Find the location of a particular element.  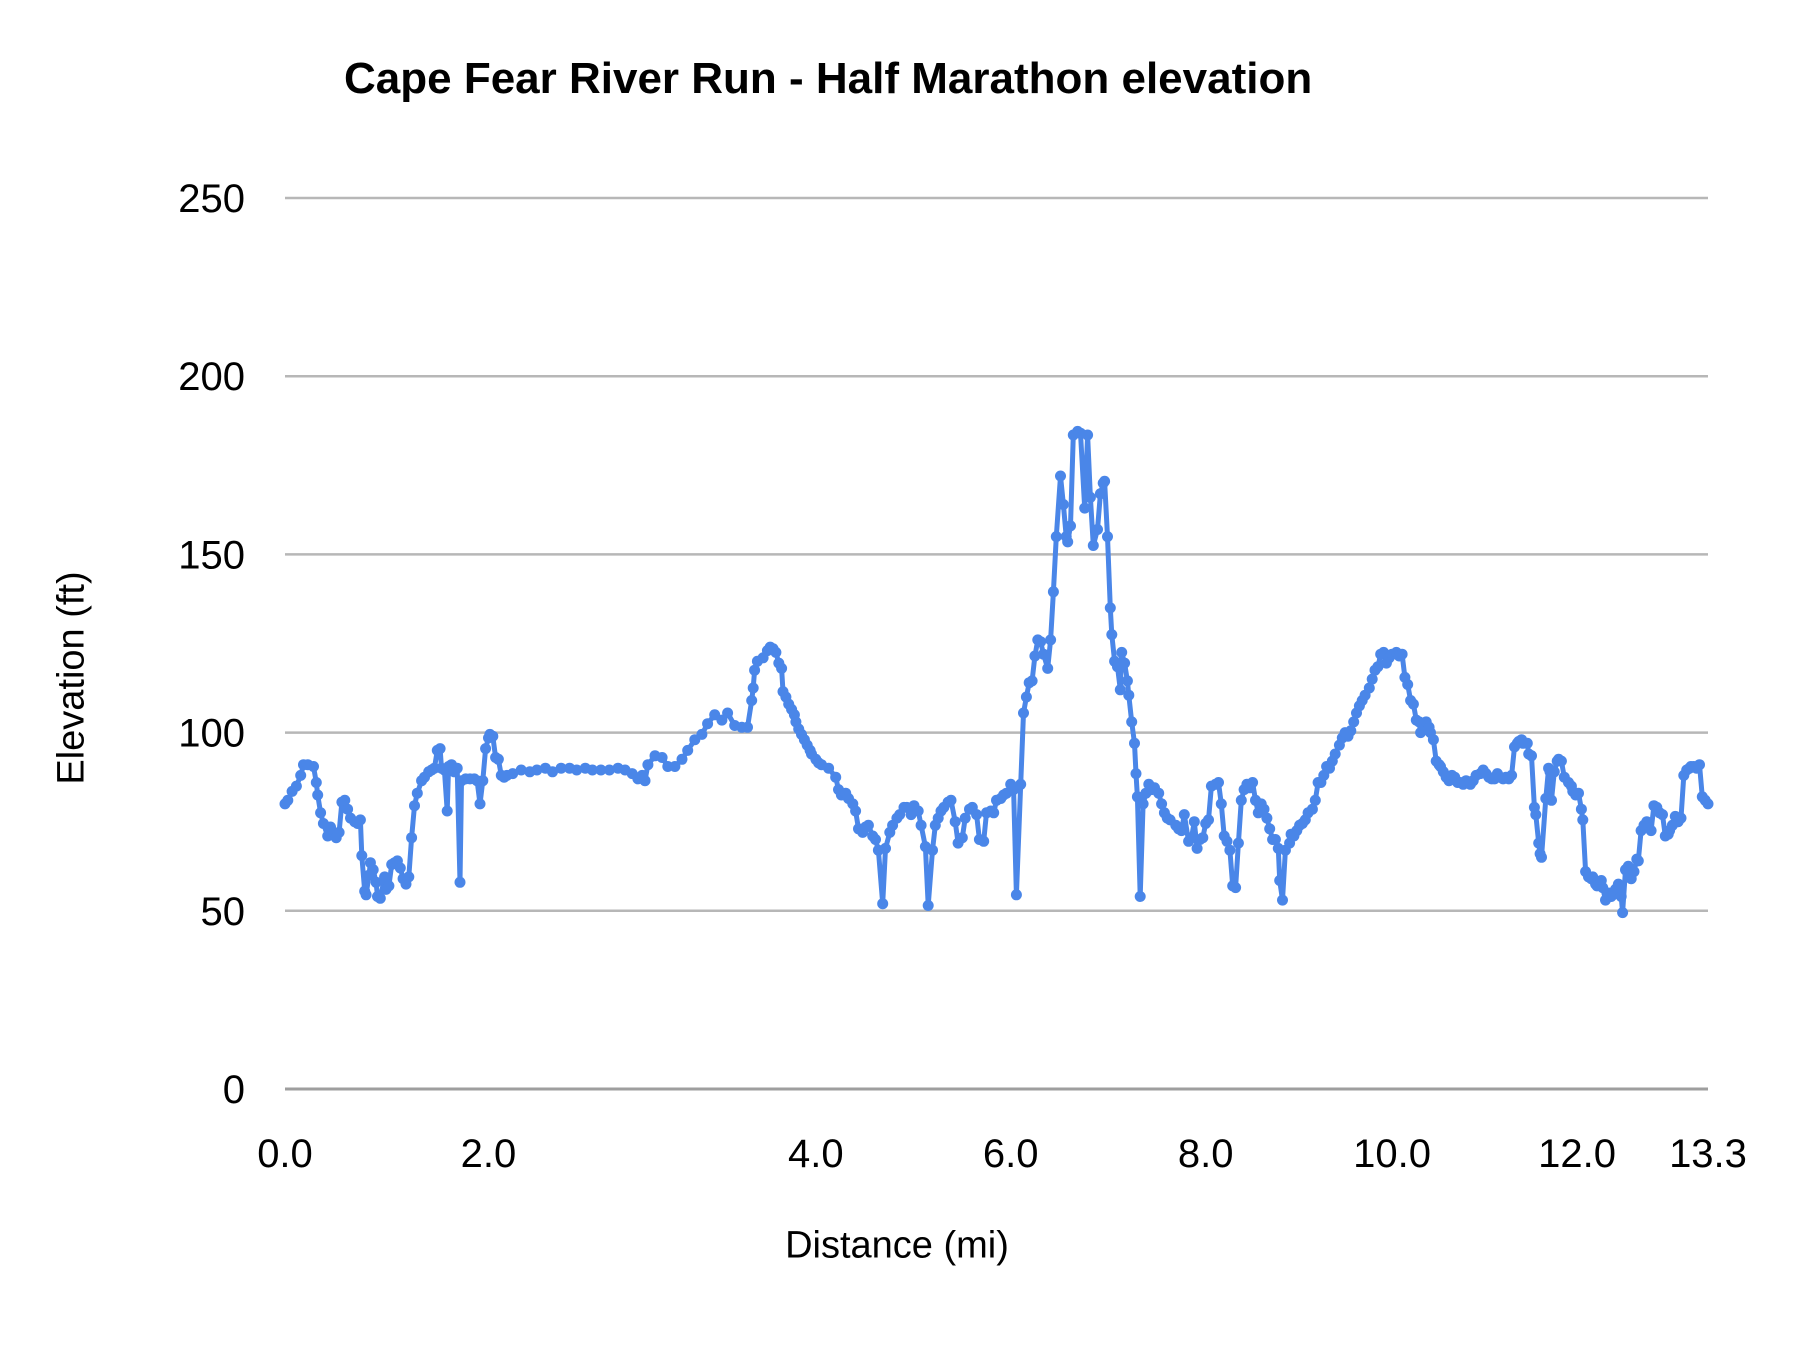

y-tick-100: 100 is located at coordinates (211, 734).